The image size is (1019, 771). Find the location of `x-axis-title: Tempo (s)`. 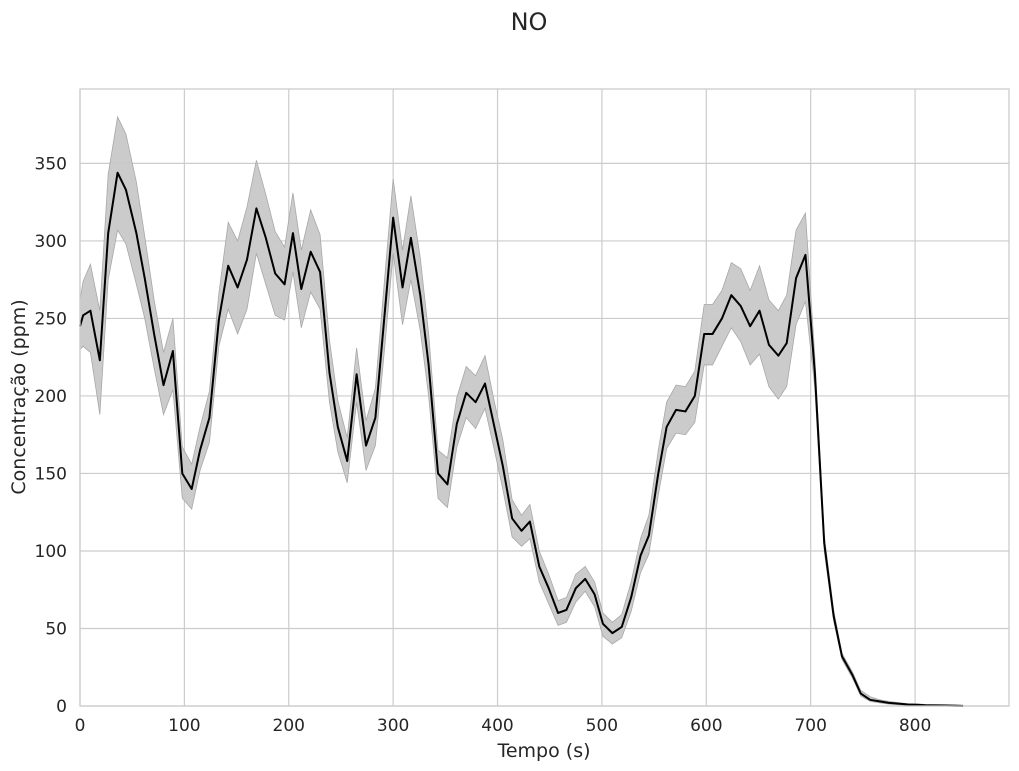

x-axis-title: Tempo (s) is located at coordinates (543, 751).